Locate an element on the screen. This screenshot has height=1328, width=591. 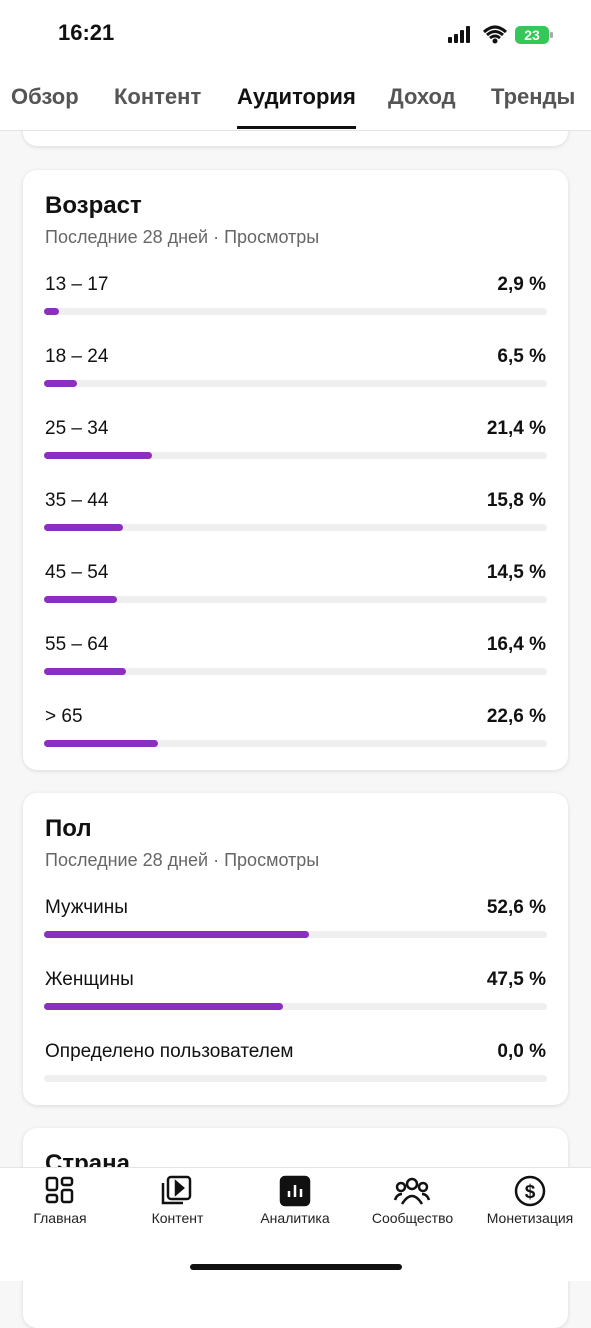
tab: Доход is located at coordinates (422, 96).